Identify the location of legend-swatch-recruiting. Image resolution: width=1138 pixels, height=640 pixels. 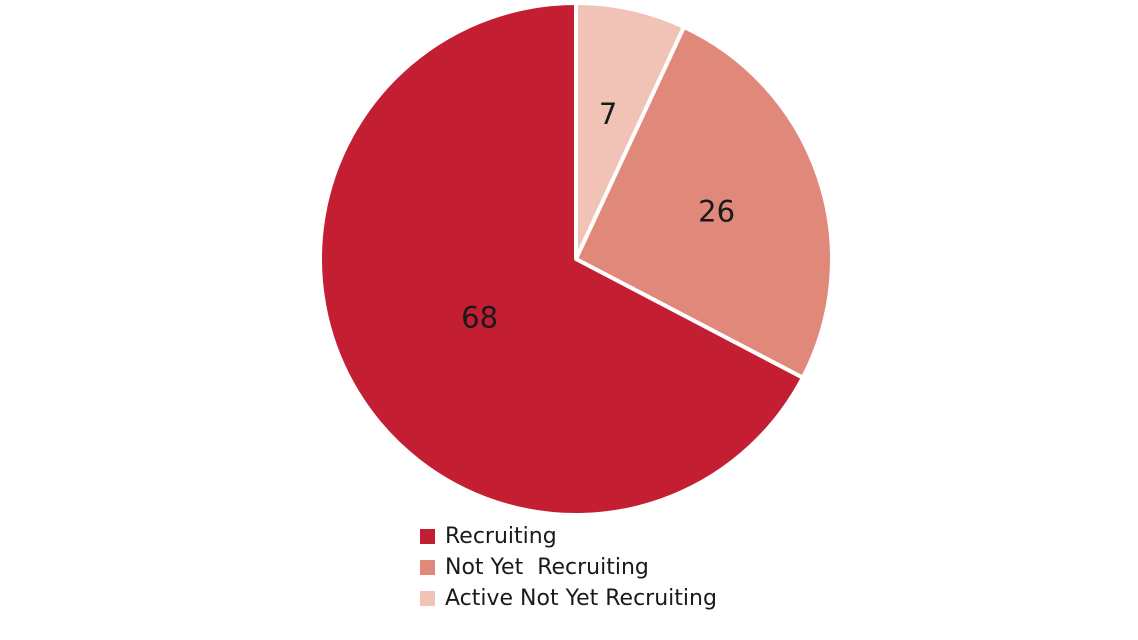
(427, 536).